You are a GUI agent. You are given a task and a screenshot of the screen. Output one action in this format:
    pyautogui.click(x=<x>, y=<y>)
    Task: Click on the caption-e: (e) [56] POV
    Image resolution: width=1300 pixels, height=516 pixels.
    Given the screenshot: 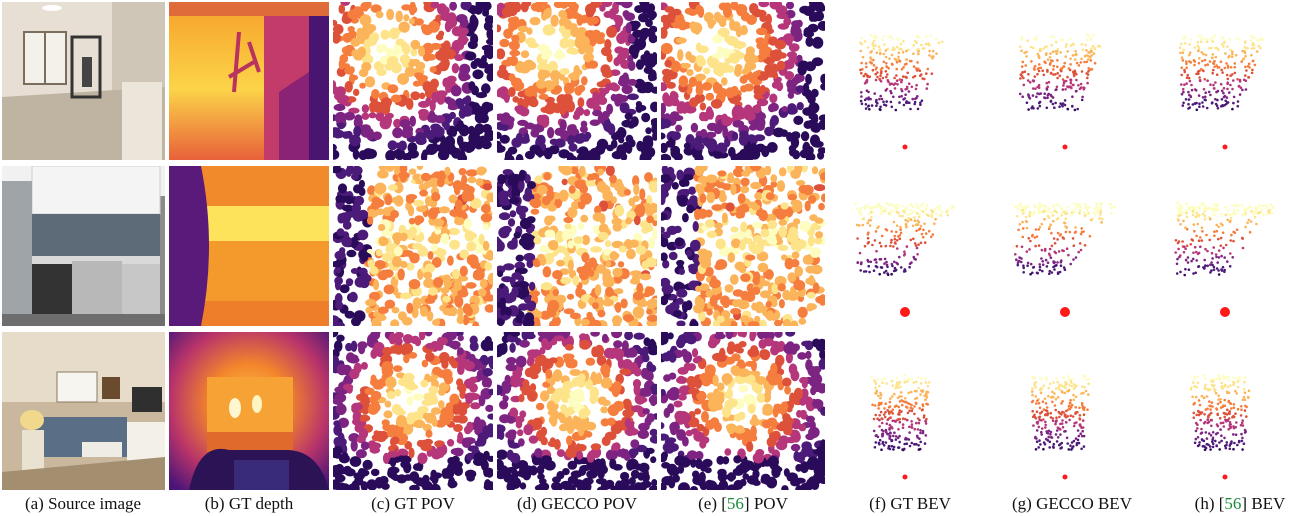 What is the action you would take?
    pyautogui.click(x=743, y=503)
    